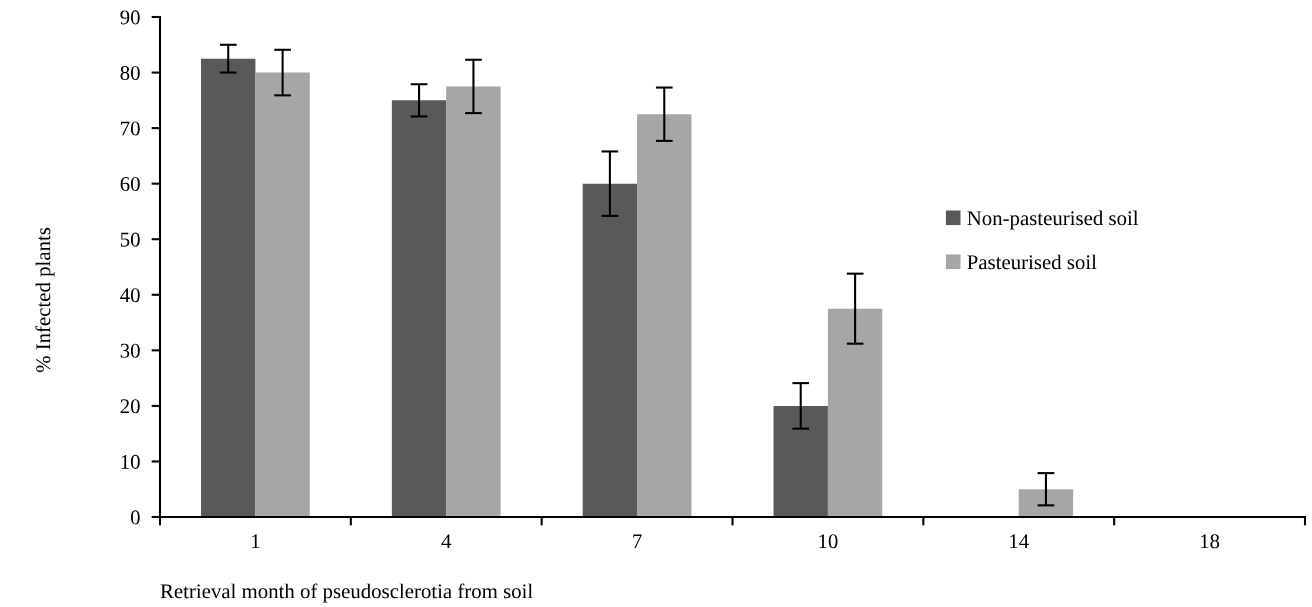 This screenshot has height=607, width=1312. Describe the element at coordinates (1032, 262) in the screenshot. I see `legend-label: Pasteurised soil` at that location.